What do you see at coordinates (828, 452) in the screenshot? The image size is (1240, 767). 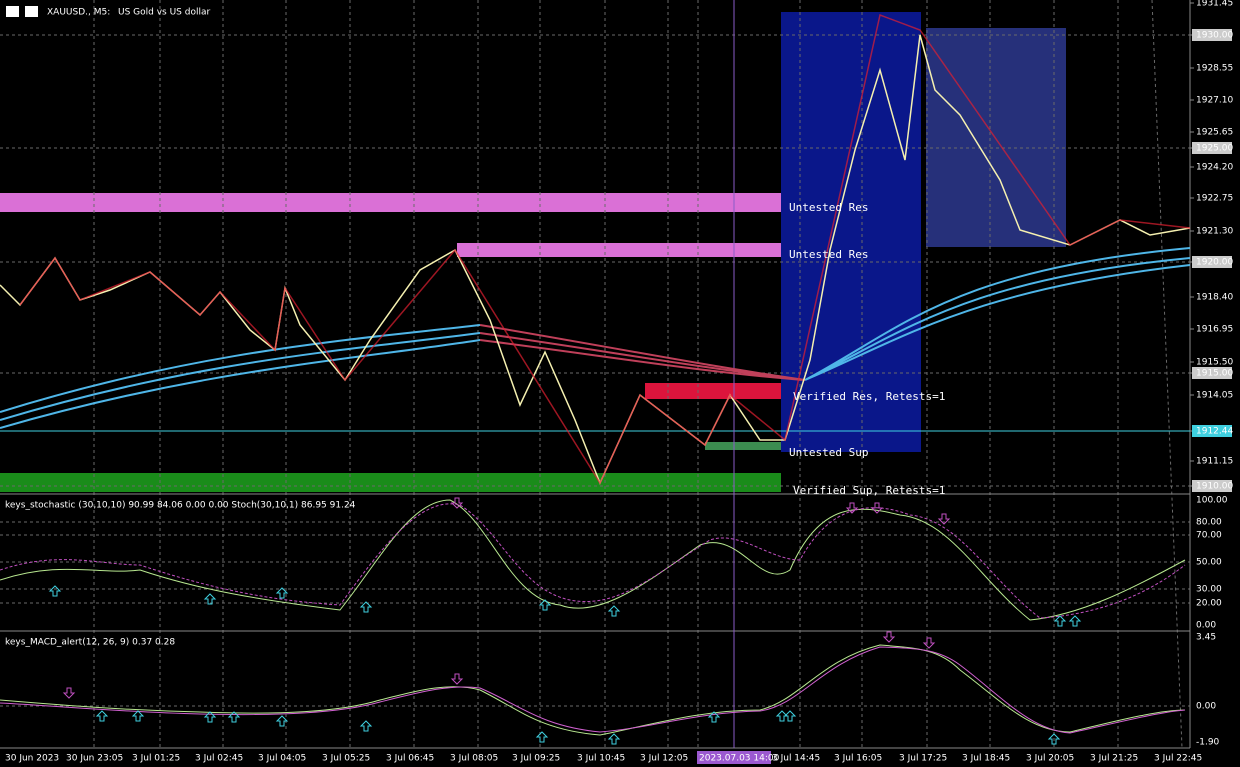 I see `zone-label: Untested Sup` at bounding box center [828, 452].